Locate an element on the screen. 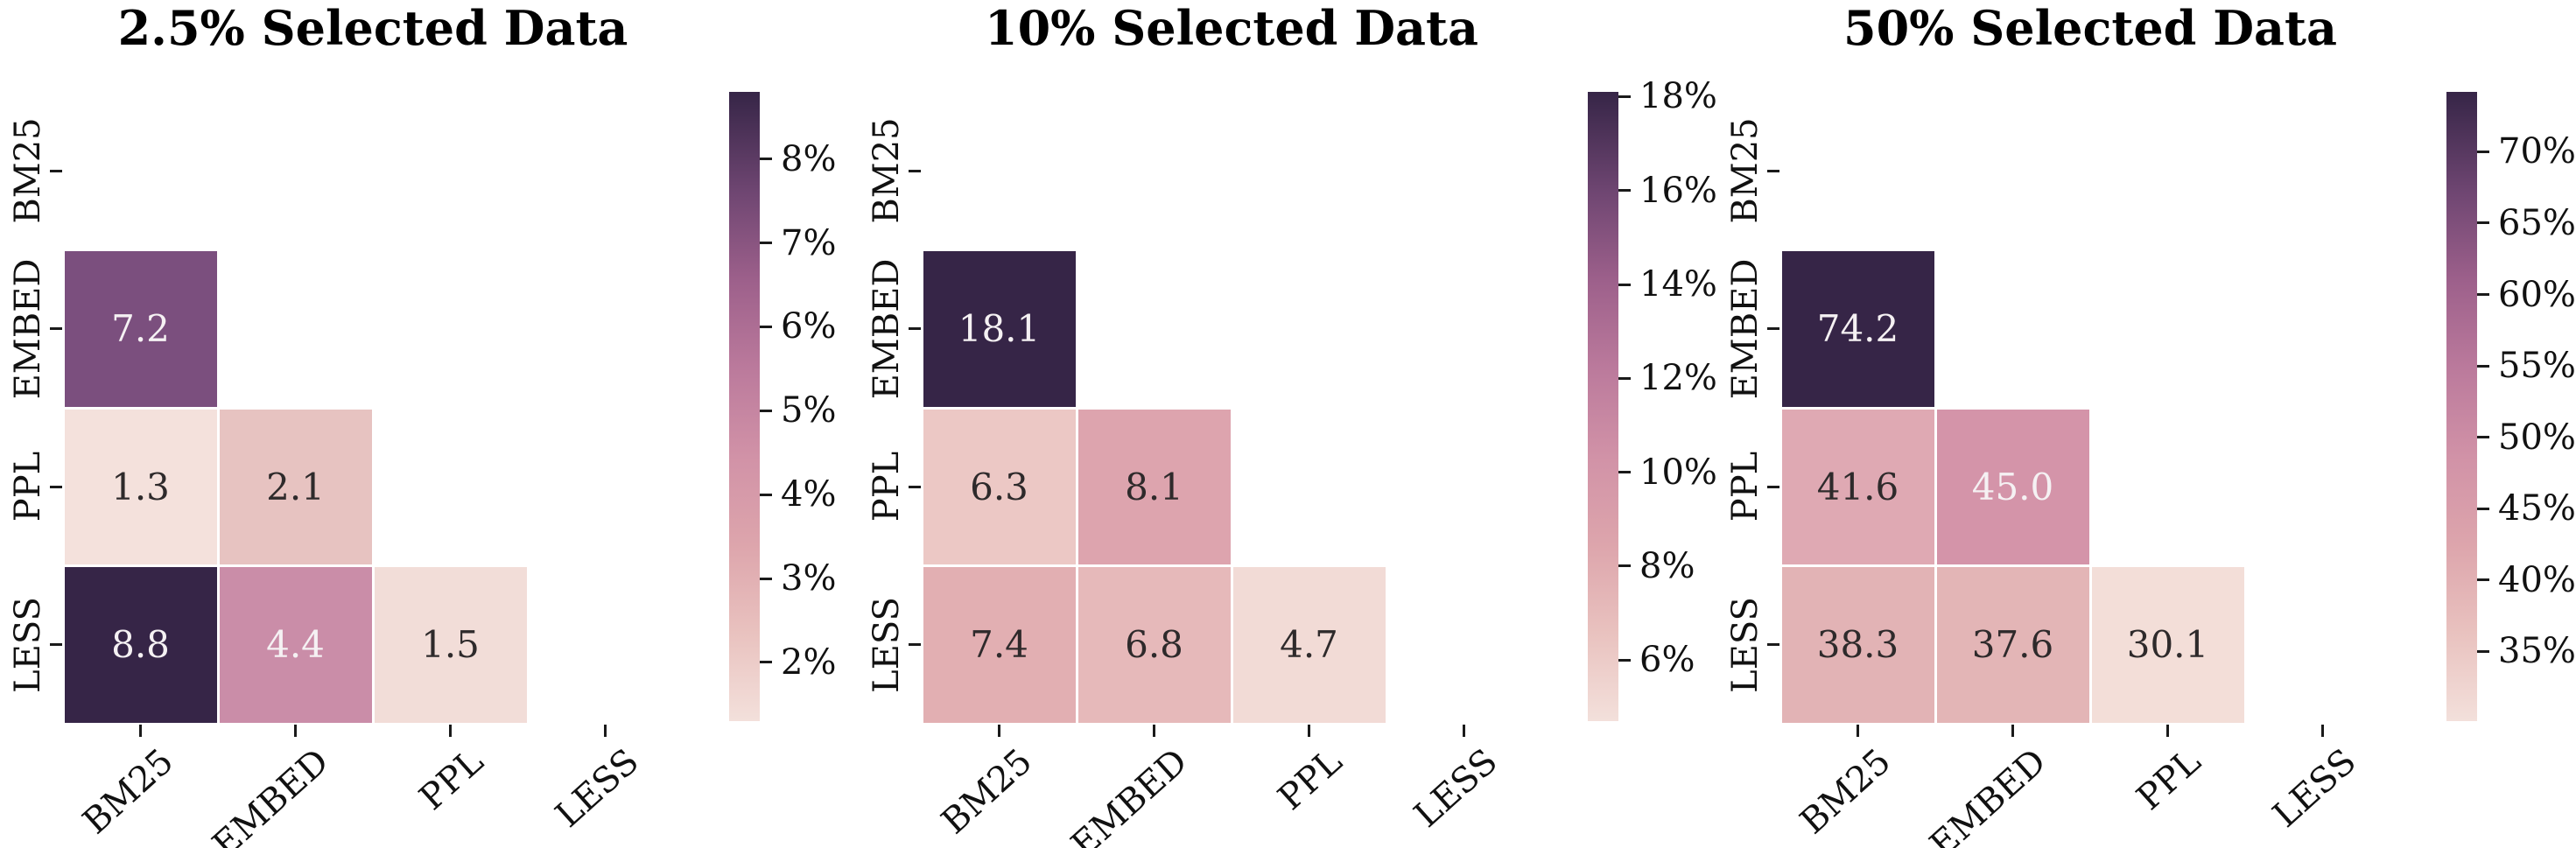 The image size is (2576, 848). colorbar-tick-label: 12% is located at coordinates (1678, 378).